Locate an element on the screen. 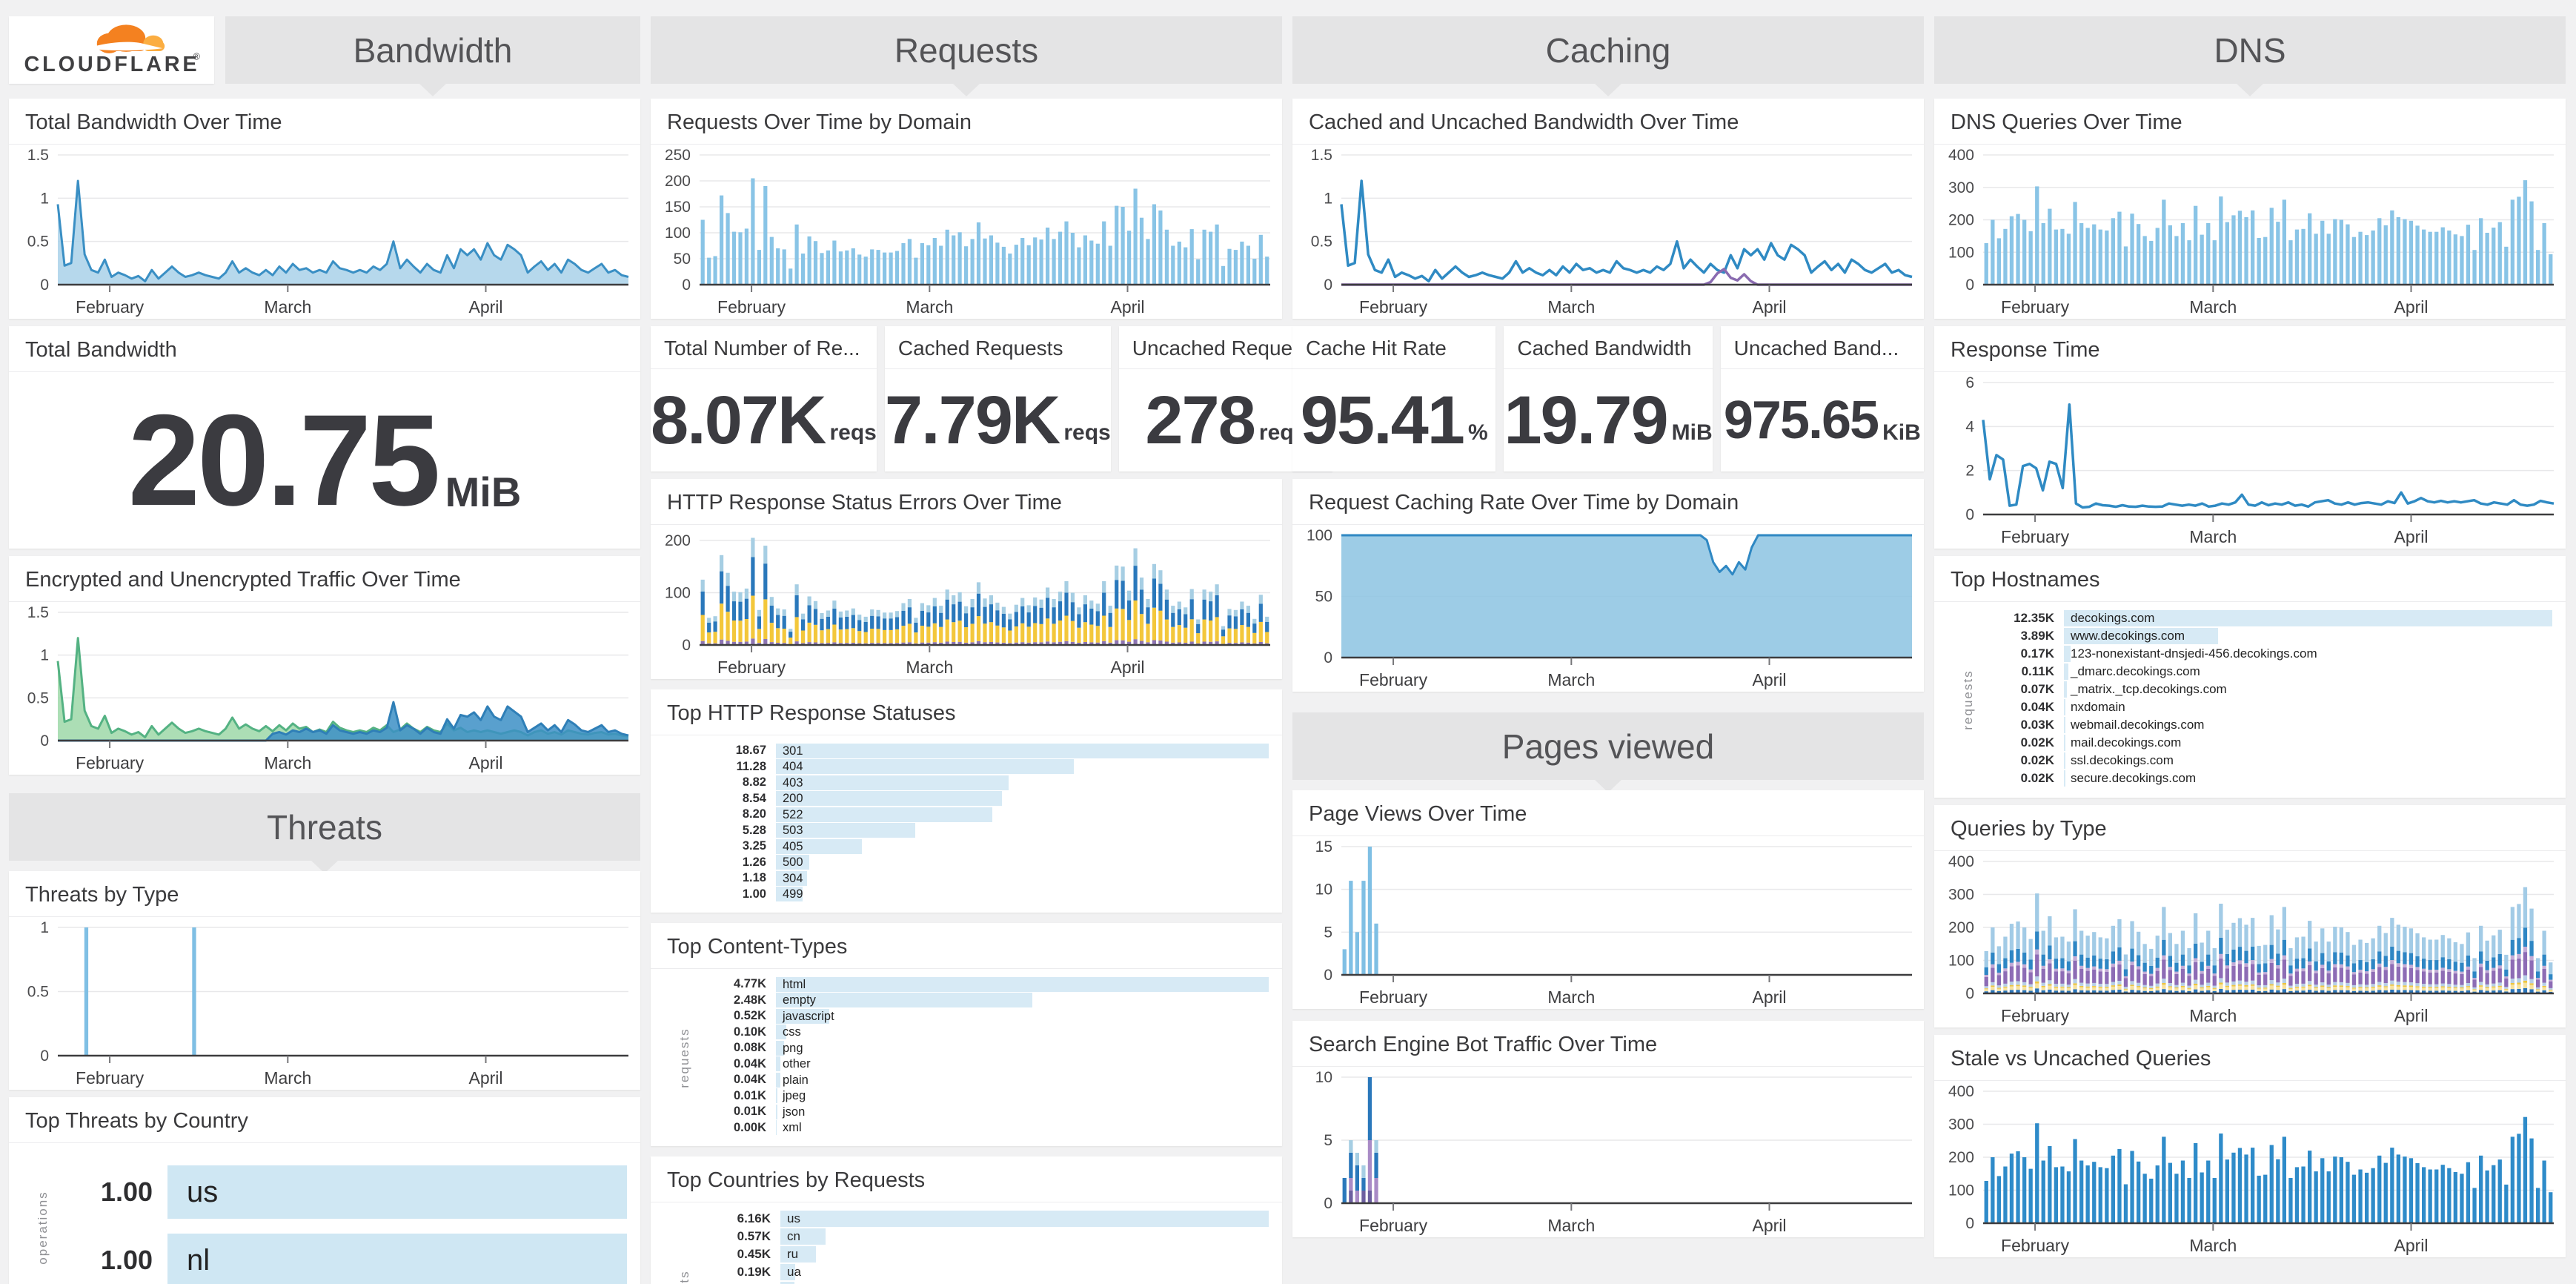 Image resolution: width=2576 pixels, height=1284 pixels. list-item-label: jpeg is located at coordinates (795, 1096).